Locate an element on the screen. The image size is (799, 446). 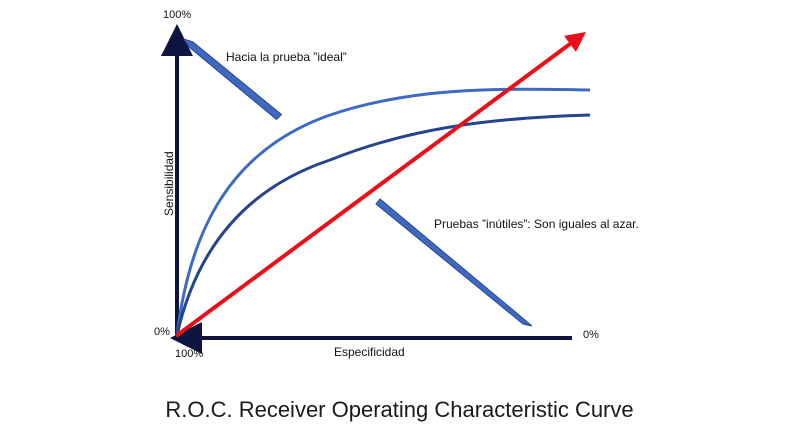
arrow-toward-useless is located at coordinates (454, 262).